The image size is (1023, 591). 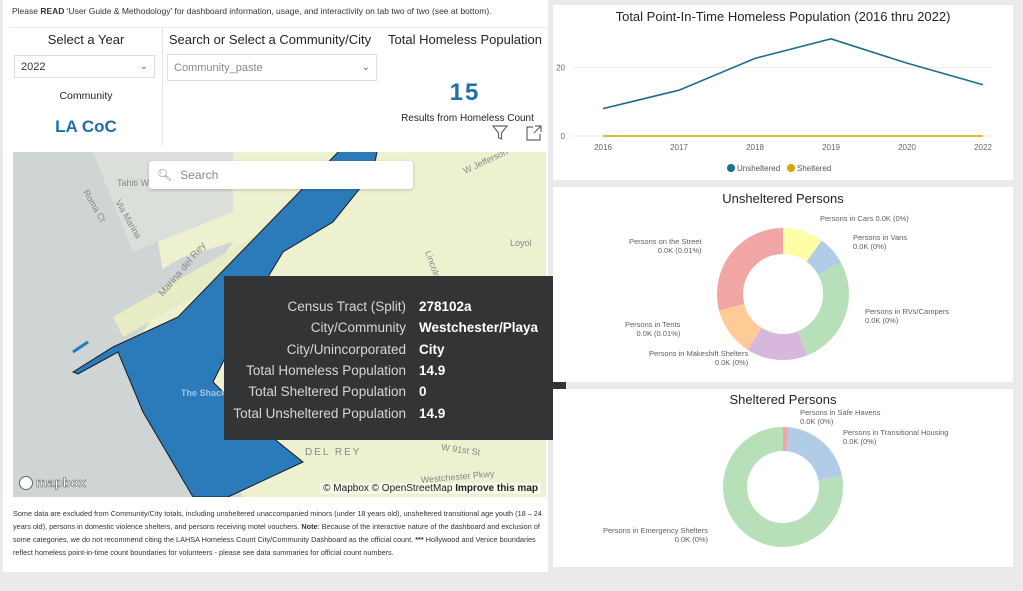 I want to click on data-label: Persons in Cars 0.0K (0%), so click(x=864, y=219).